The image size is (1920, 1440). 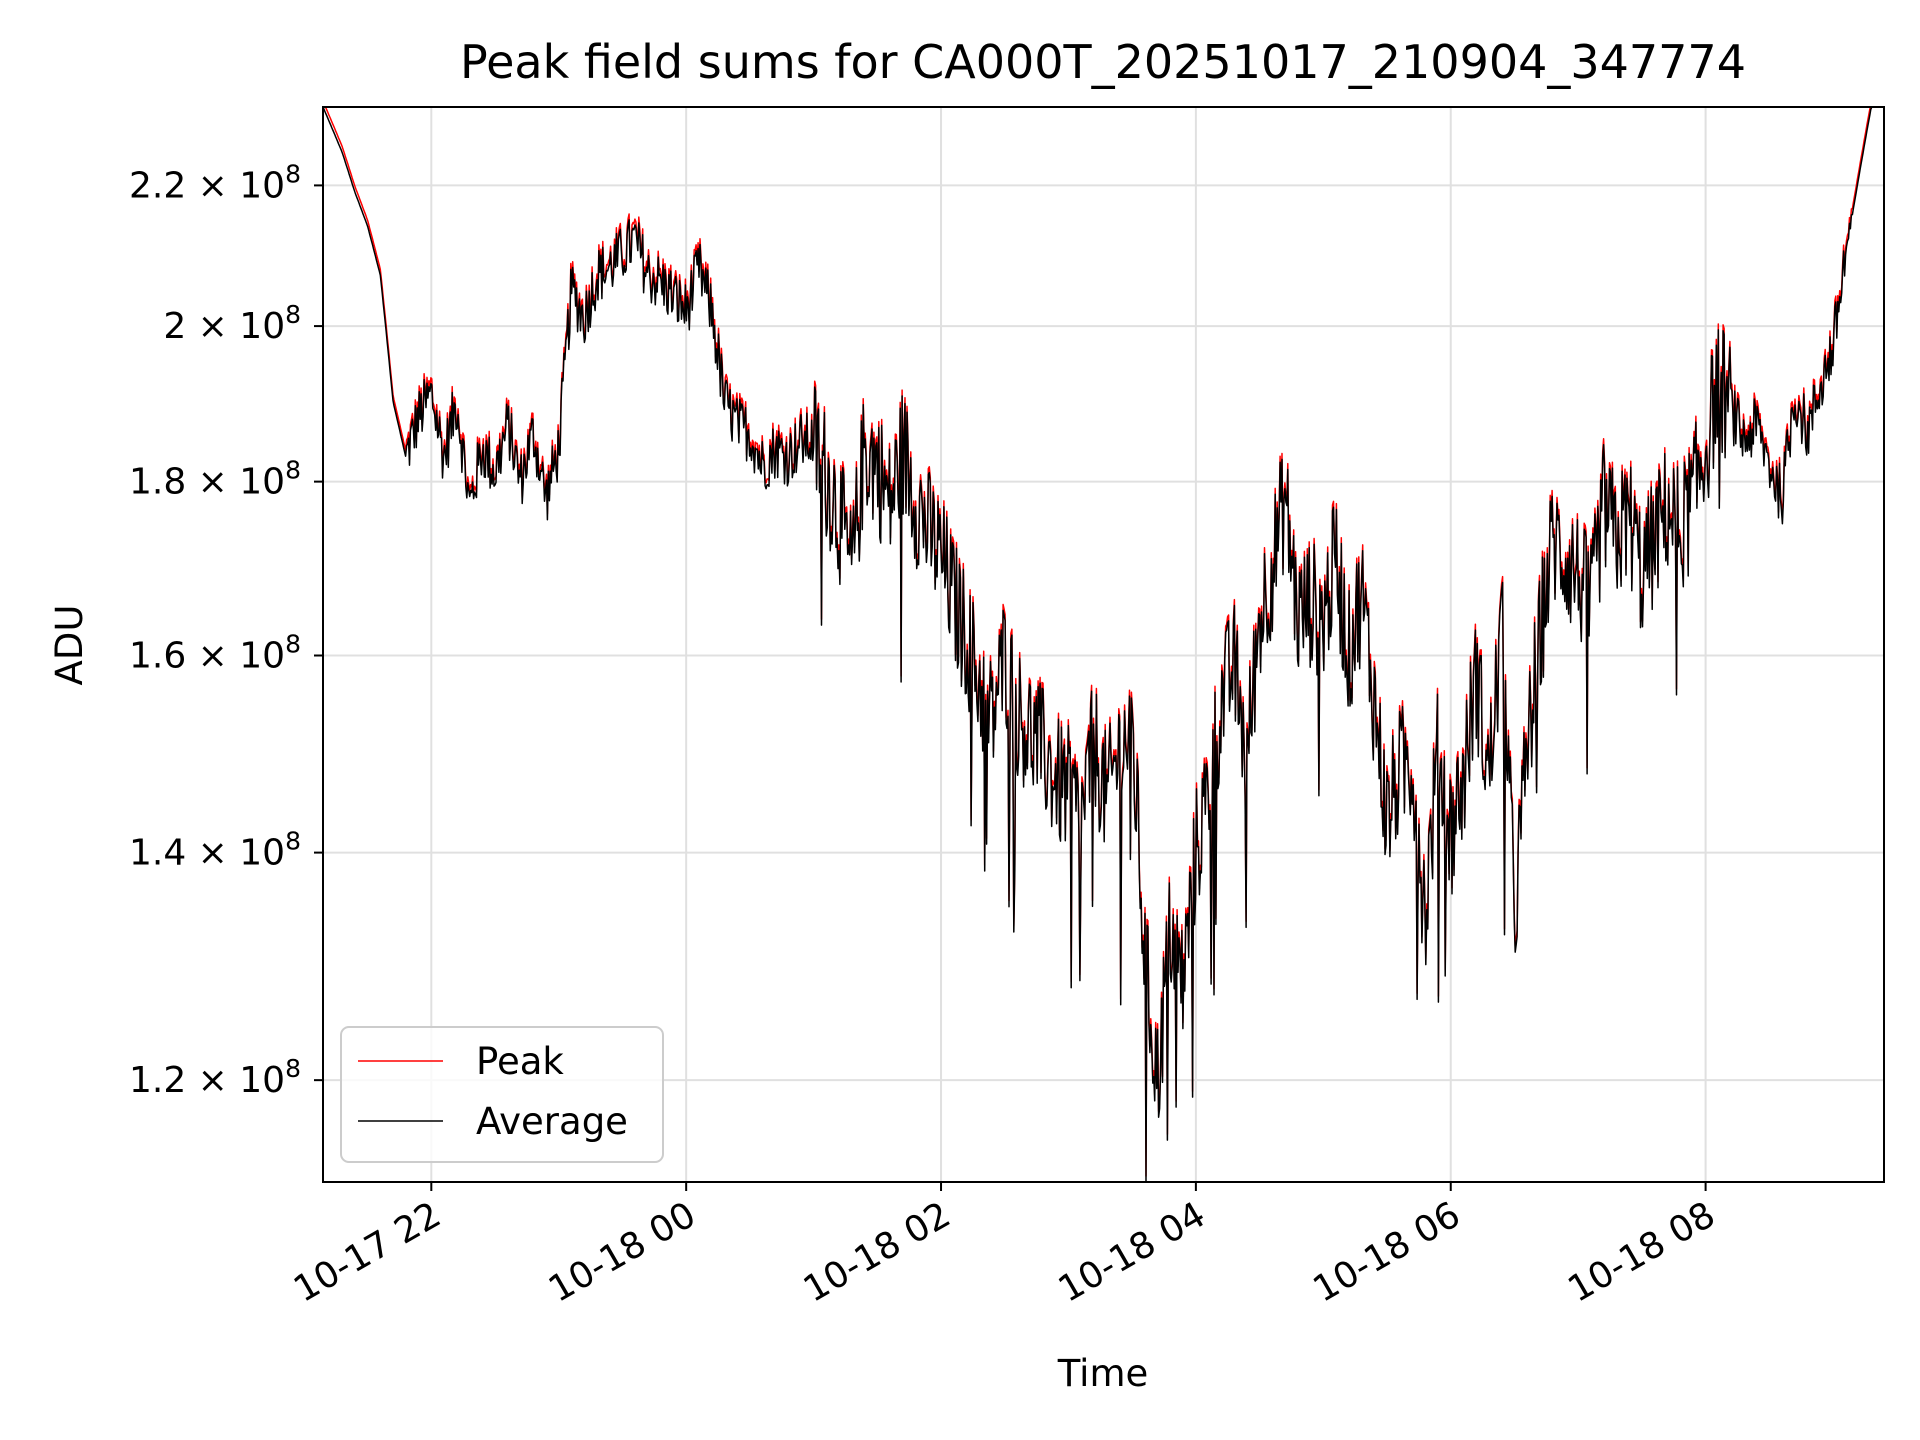 I want to click on y-tick-label: 1.6 × 108, so click(x=215, y=652).